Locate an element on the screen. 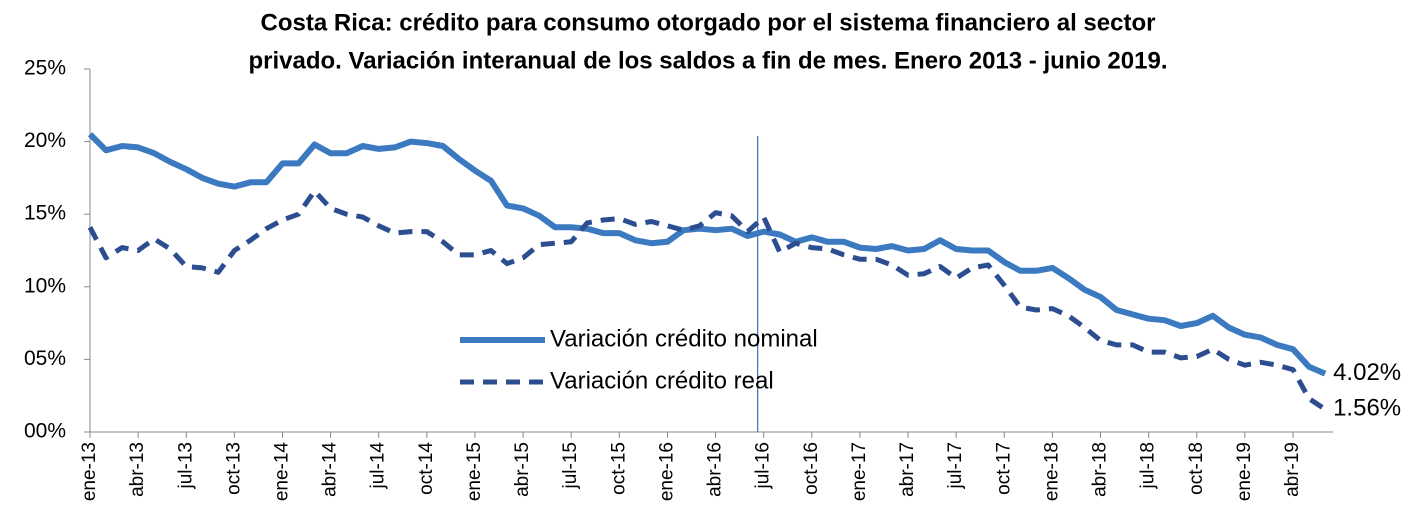 Image resolution: width=1417 pixels, height=528 pixels. x-tick-label: abr-18 is located at coordinates (1100, 469).